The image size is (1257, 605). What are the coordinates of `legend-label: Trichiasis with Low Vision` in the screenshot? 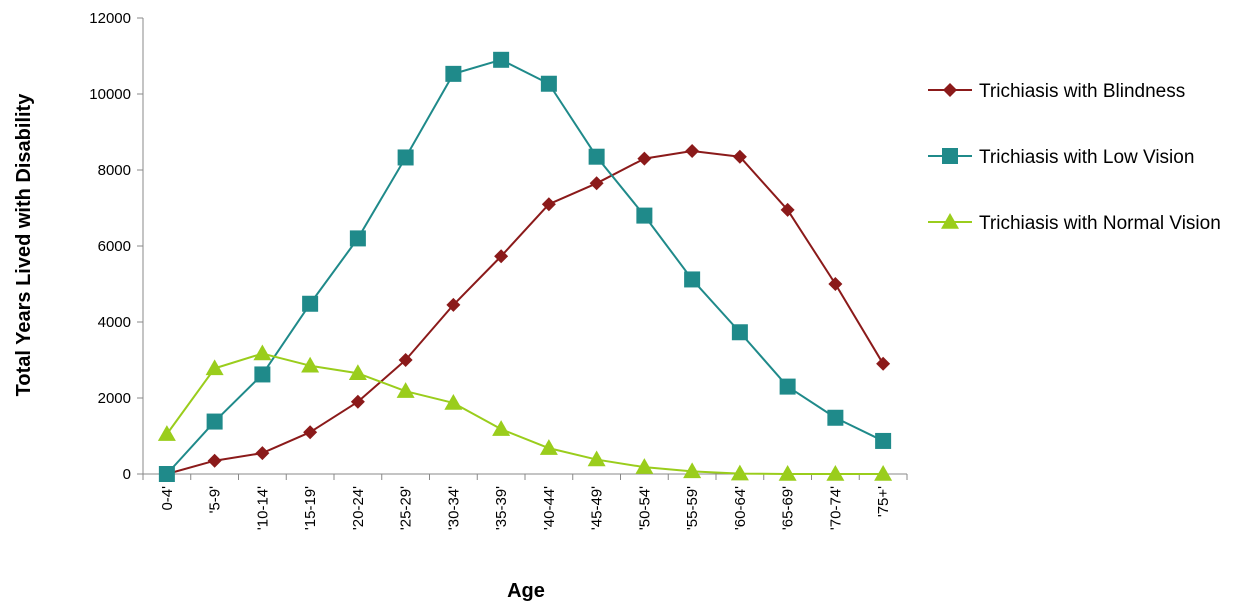 It's located at (1086, 157).